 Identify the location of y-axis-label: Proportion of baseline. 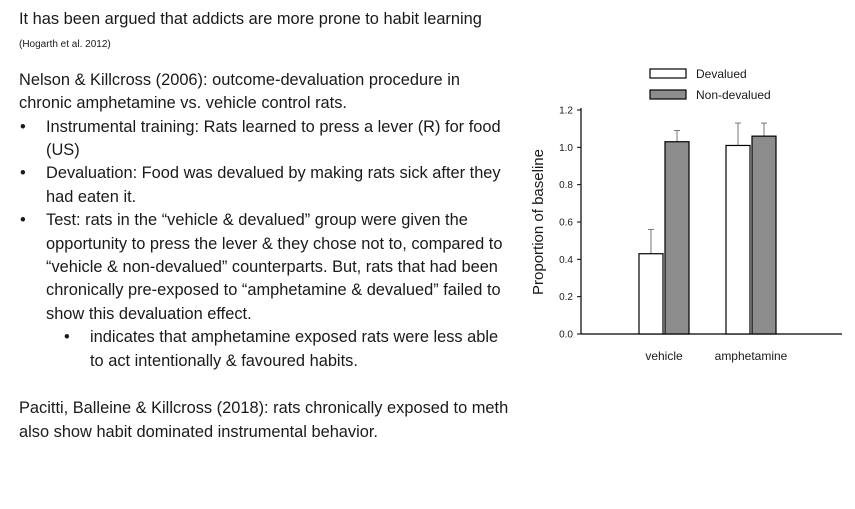
(538, 222).